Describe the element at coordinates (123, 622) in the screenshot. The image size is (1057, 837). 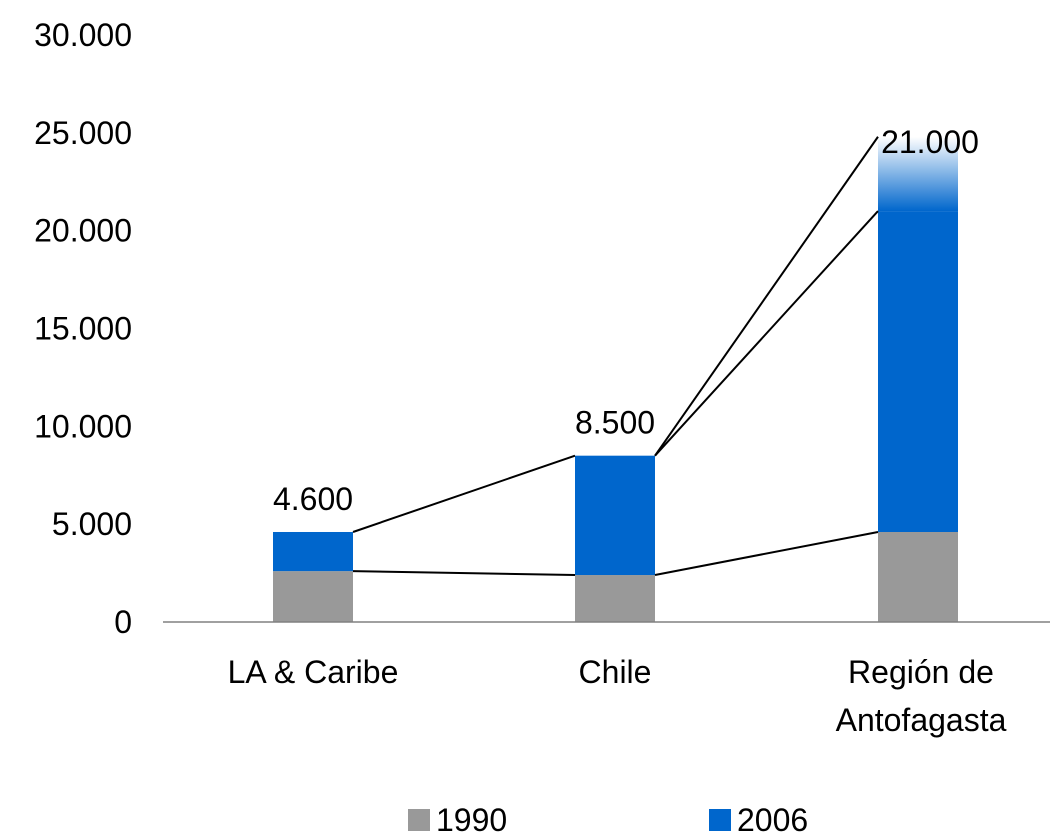
I see `y-tick-label: 0` at that location.